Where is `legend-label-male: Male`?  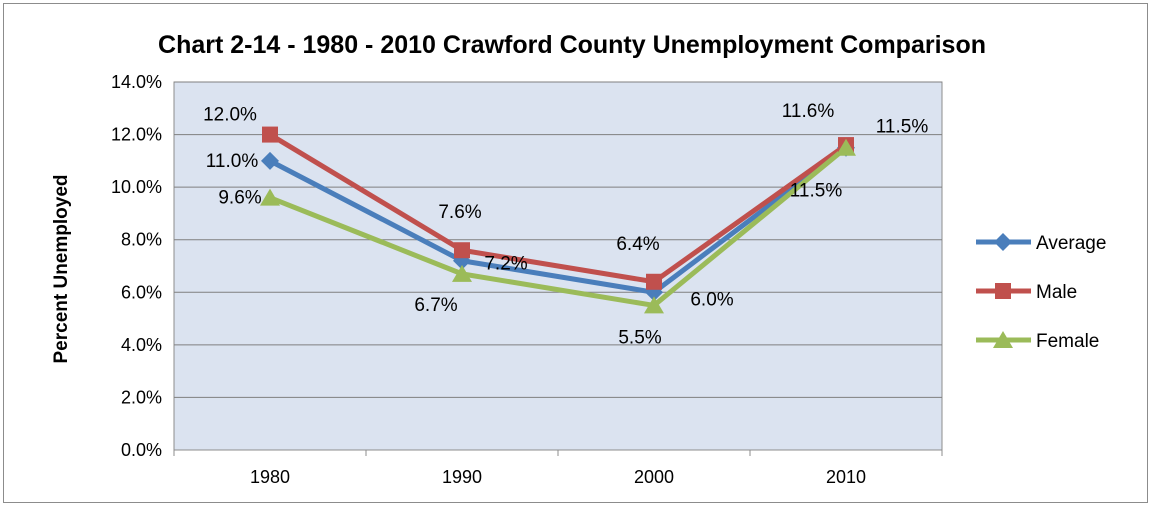 legend-label-male: Male is located at coordinates (1056, 292).